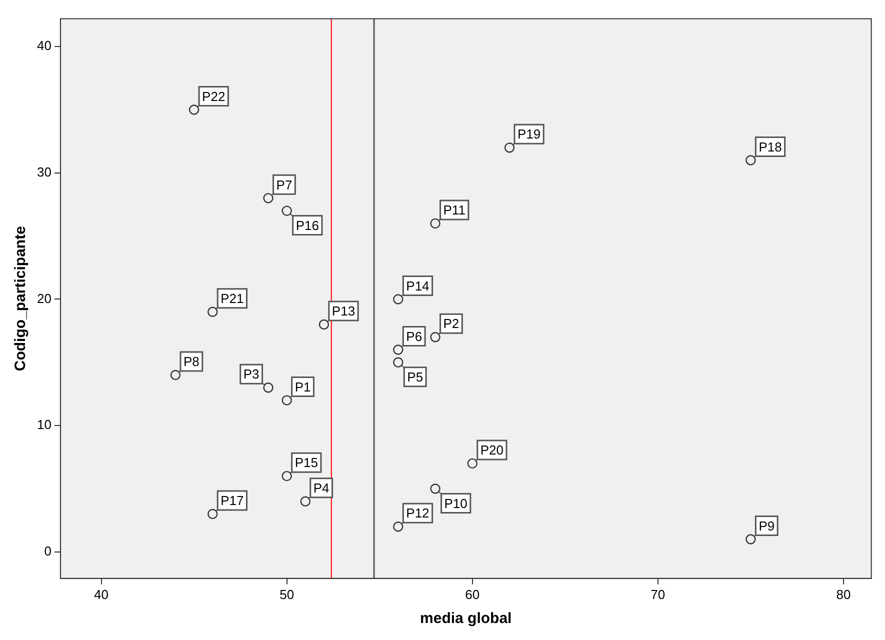  What do you see at coordinates (44, 46) in the screenshot?
I see `y-tick-label: 40` at bounding box center [44, 46].